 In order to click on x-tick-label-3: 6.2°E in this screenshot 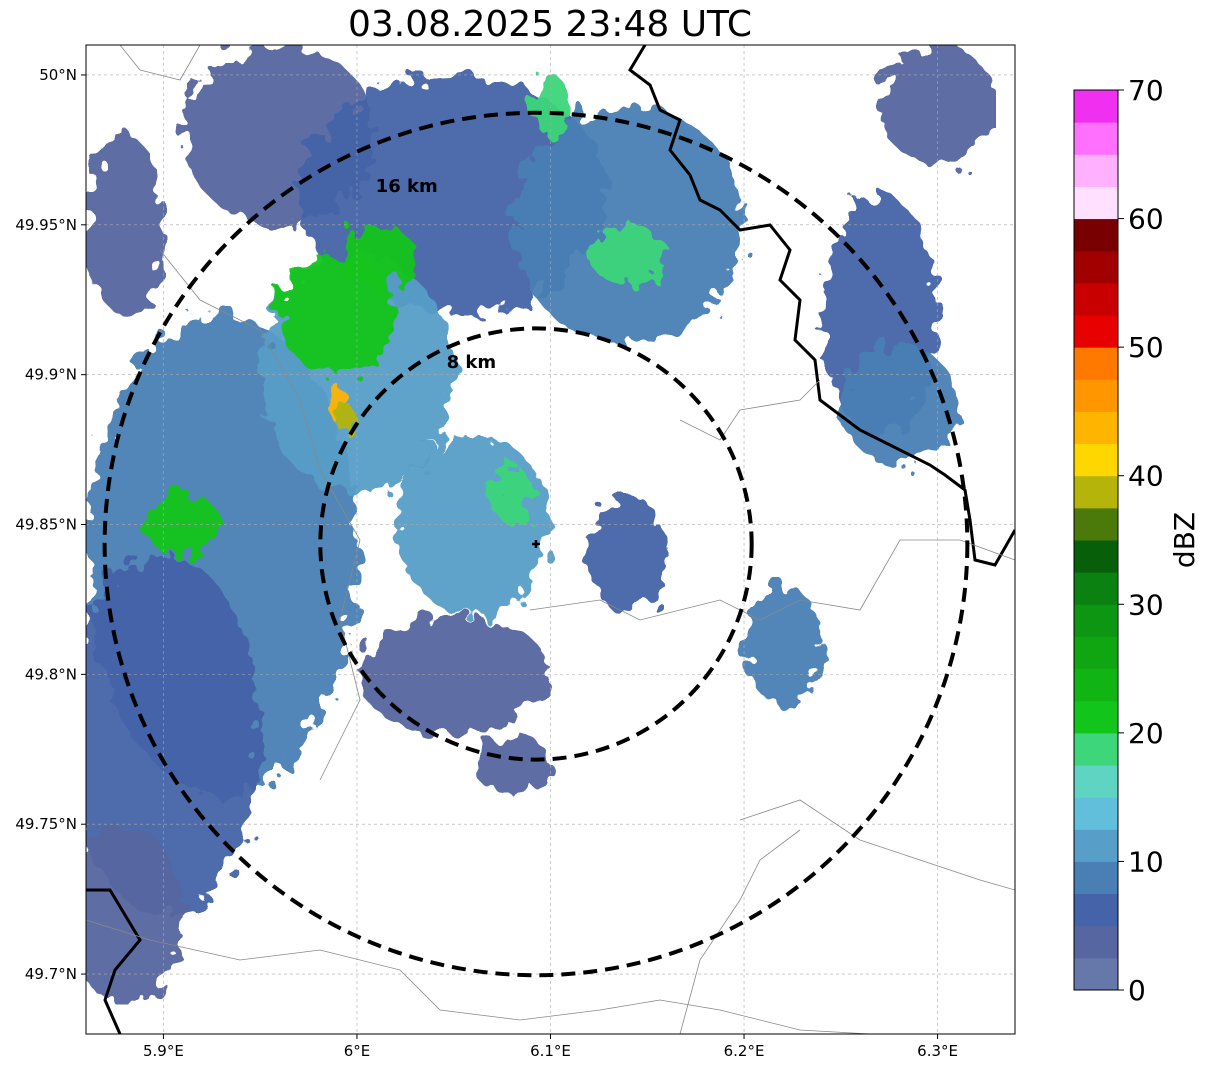, I will do `click(744, 1051)`.